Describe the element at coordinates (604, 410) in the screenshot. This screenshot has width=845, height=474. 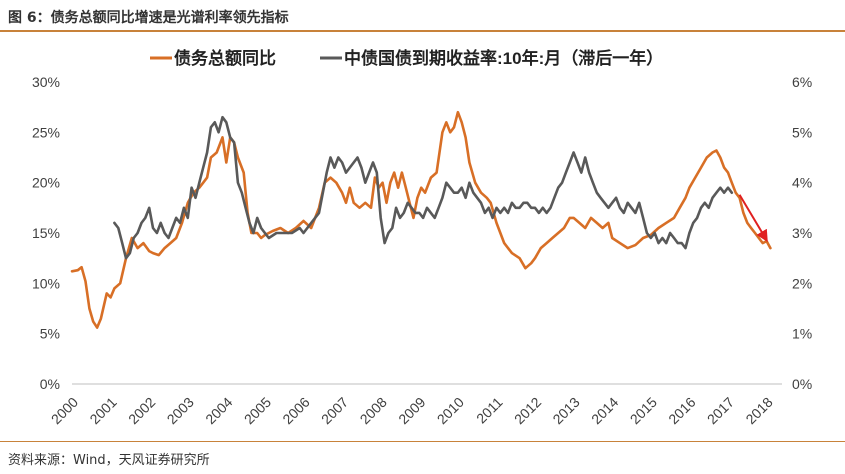
I see `x-tick-label: 2014` at that location.